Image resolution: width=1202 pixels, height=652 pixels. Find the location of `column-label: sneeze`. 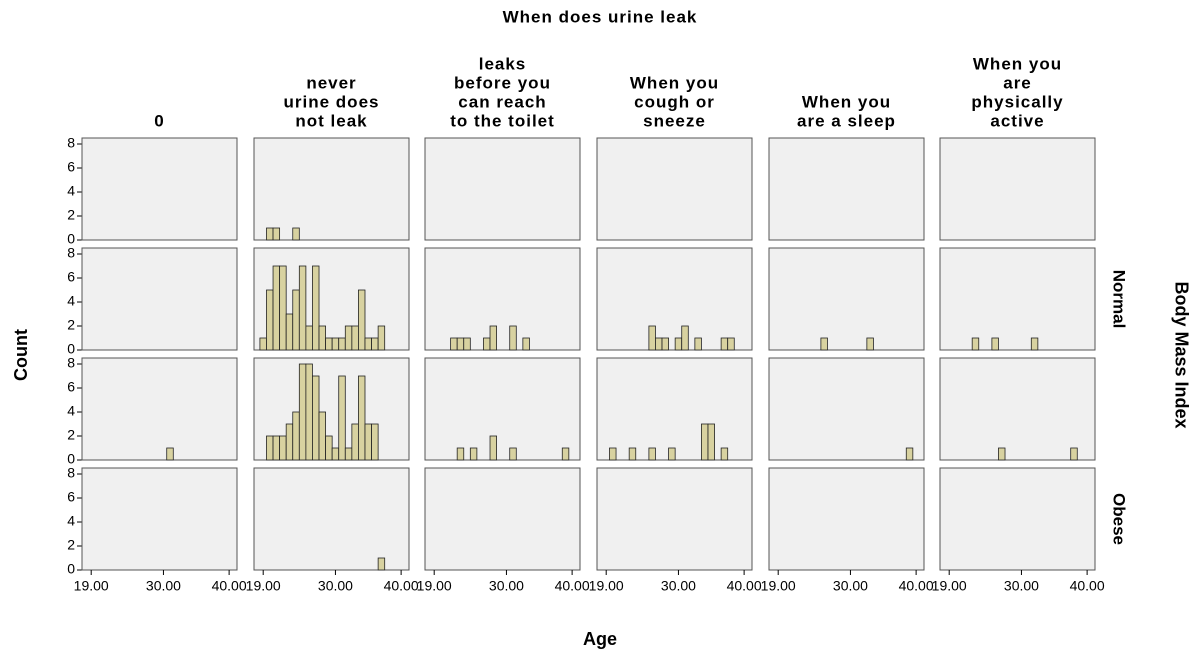

column-label: sneeze is located at coordinates (674, 120).